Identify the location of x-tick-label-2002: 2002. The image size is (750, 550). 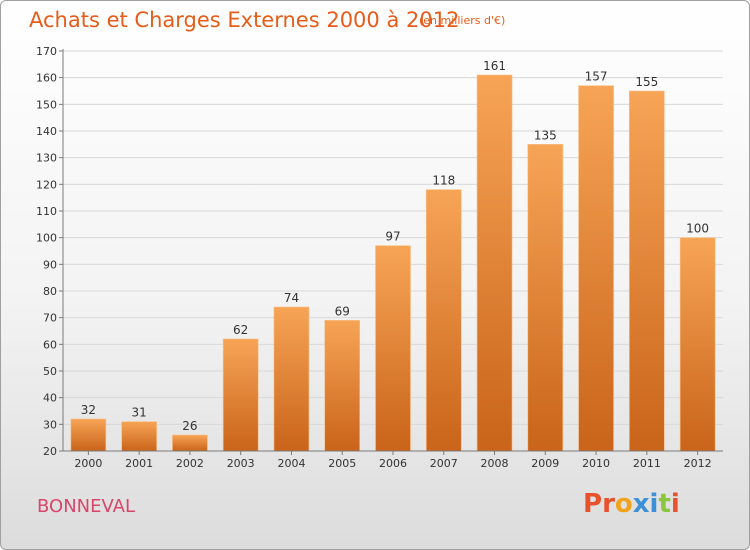
(190, 463).